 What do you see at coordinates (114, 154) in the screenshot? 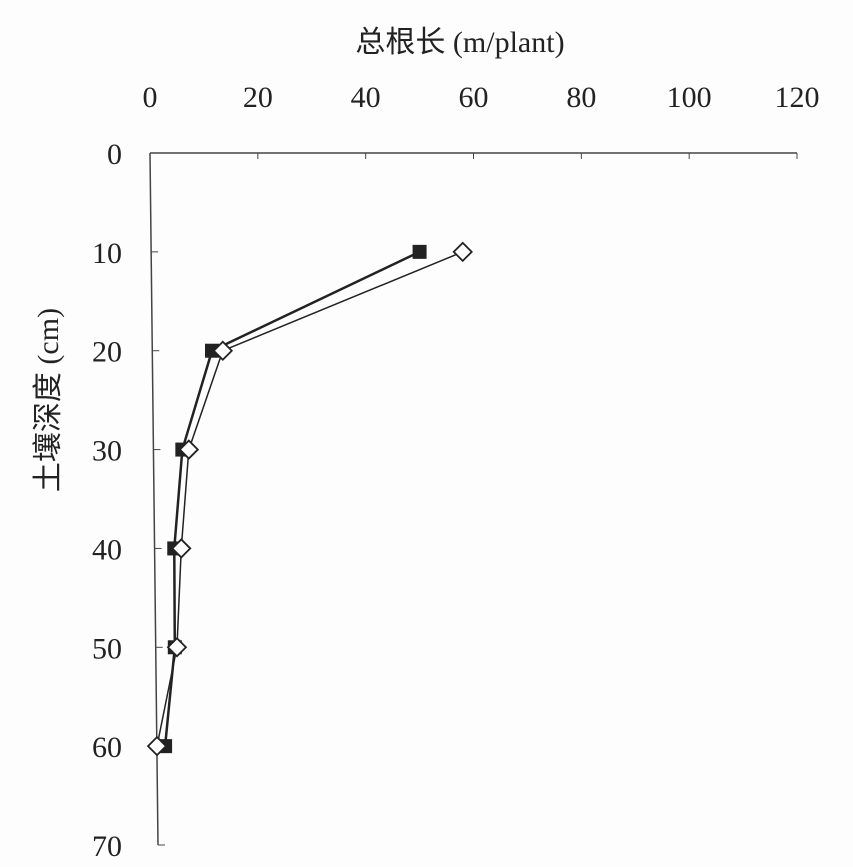
I see `y-tick-label: 0` at bounding box center [114, 154].